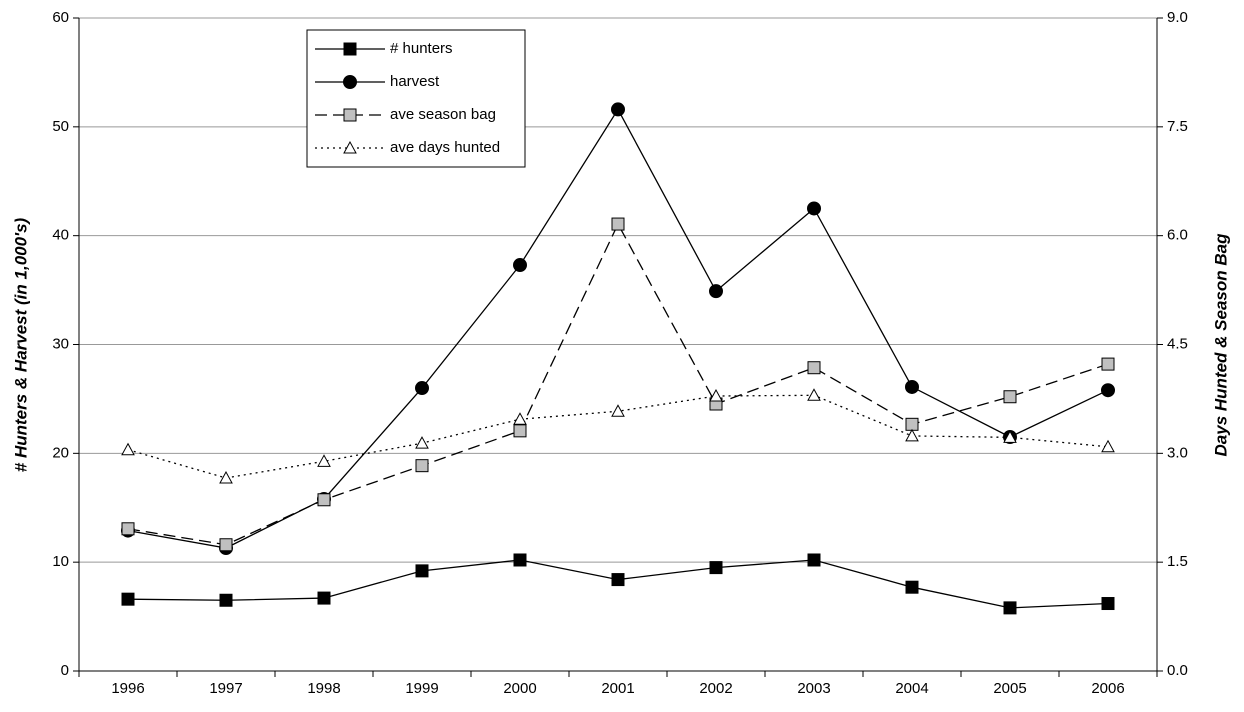 The height and width of the screenshot is (712, 1244). What do you see at coordinates (60, 235) in the screenshot?
I see `y-tick-label: 40` at bounding box center [60, 235].